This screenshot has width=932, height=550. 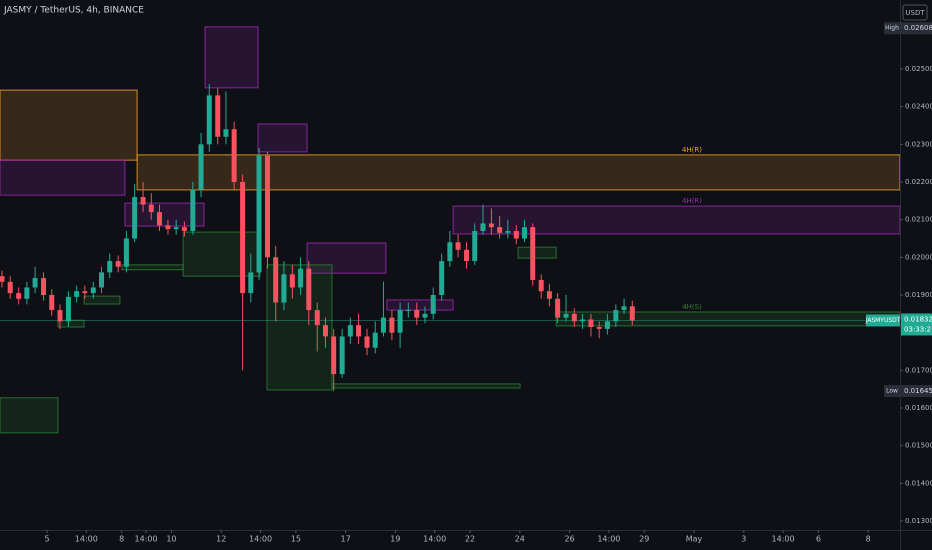 I want to click on x-tick-label: 5, so click(x=46, y=539).